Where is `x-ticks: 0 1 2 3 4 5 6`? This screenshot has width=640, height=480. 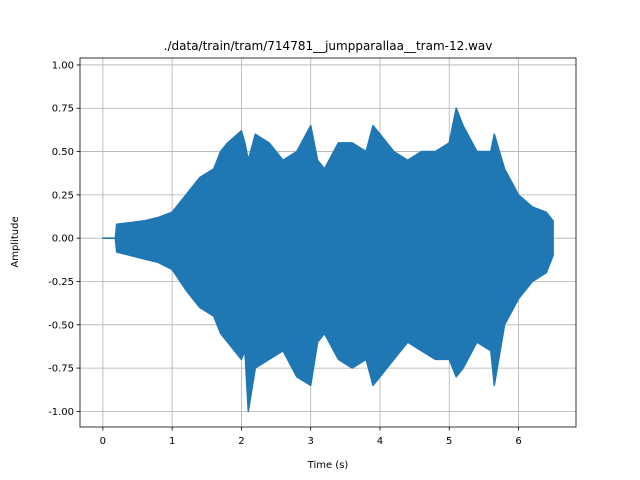 x-ticks: 0 1 2 3 4 5 6 is located at coordinates (311, 437).